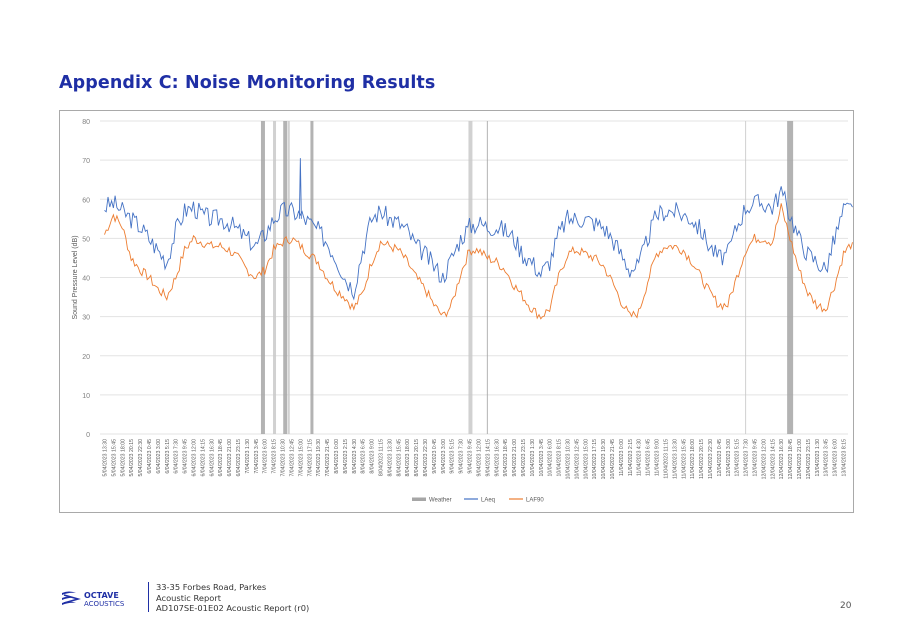 The image size is (907, 626). I want to click on y-tick-label: 40, so click(86, 279).